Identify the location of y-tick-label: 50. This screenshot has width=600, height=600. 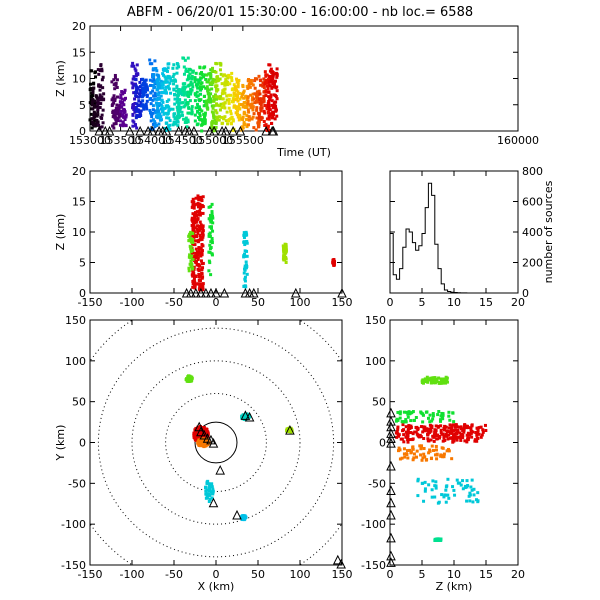
(79, 402).